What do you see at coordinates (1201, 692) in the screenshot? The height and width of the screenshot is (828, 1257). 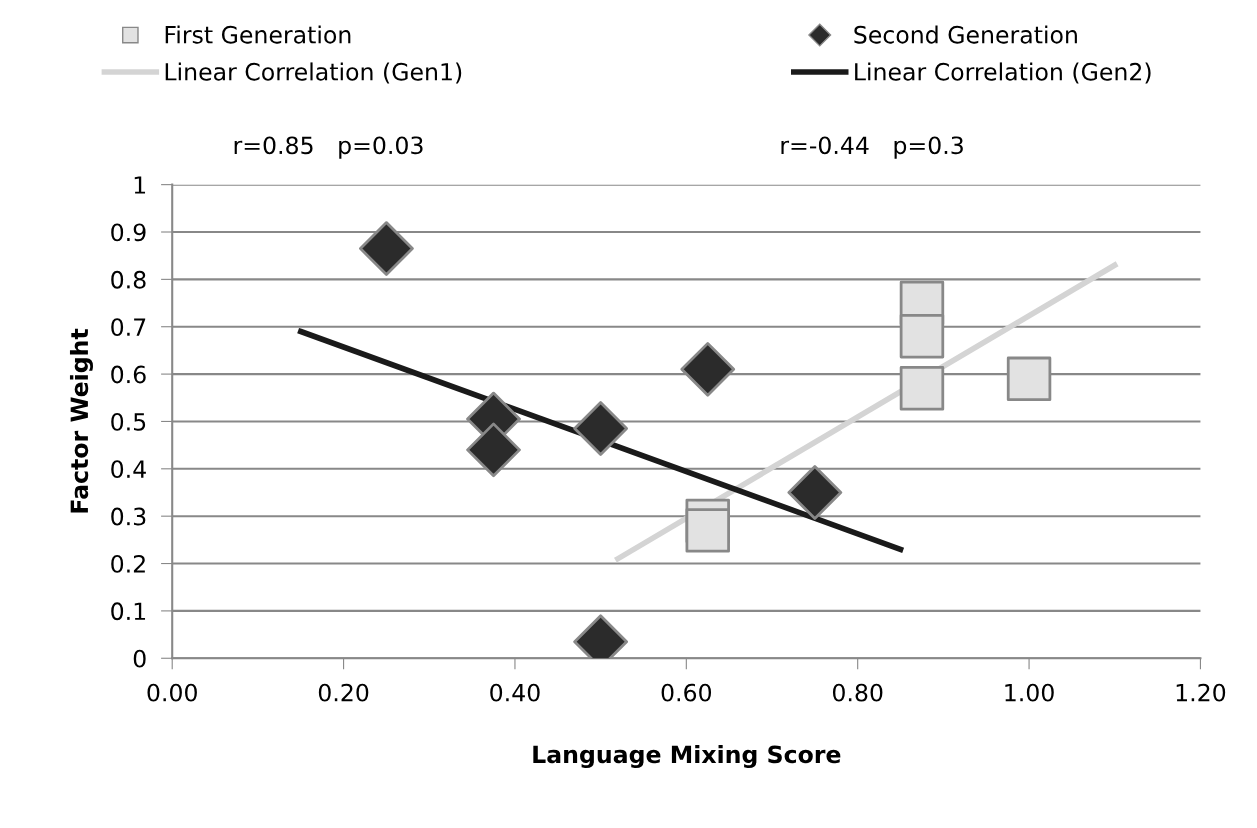 I see `x-tick-label: 1.20` at bounding box center [1201, 692].